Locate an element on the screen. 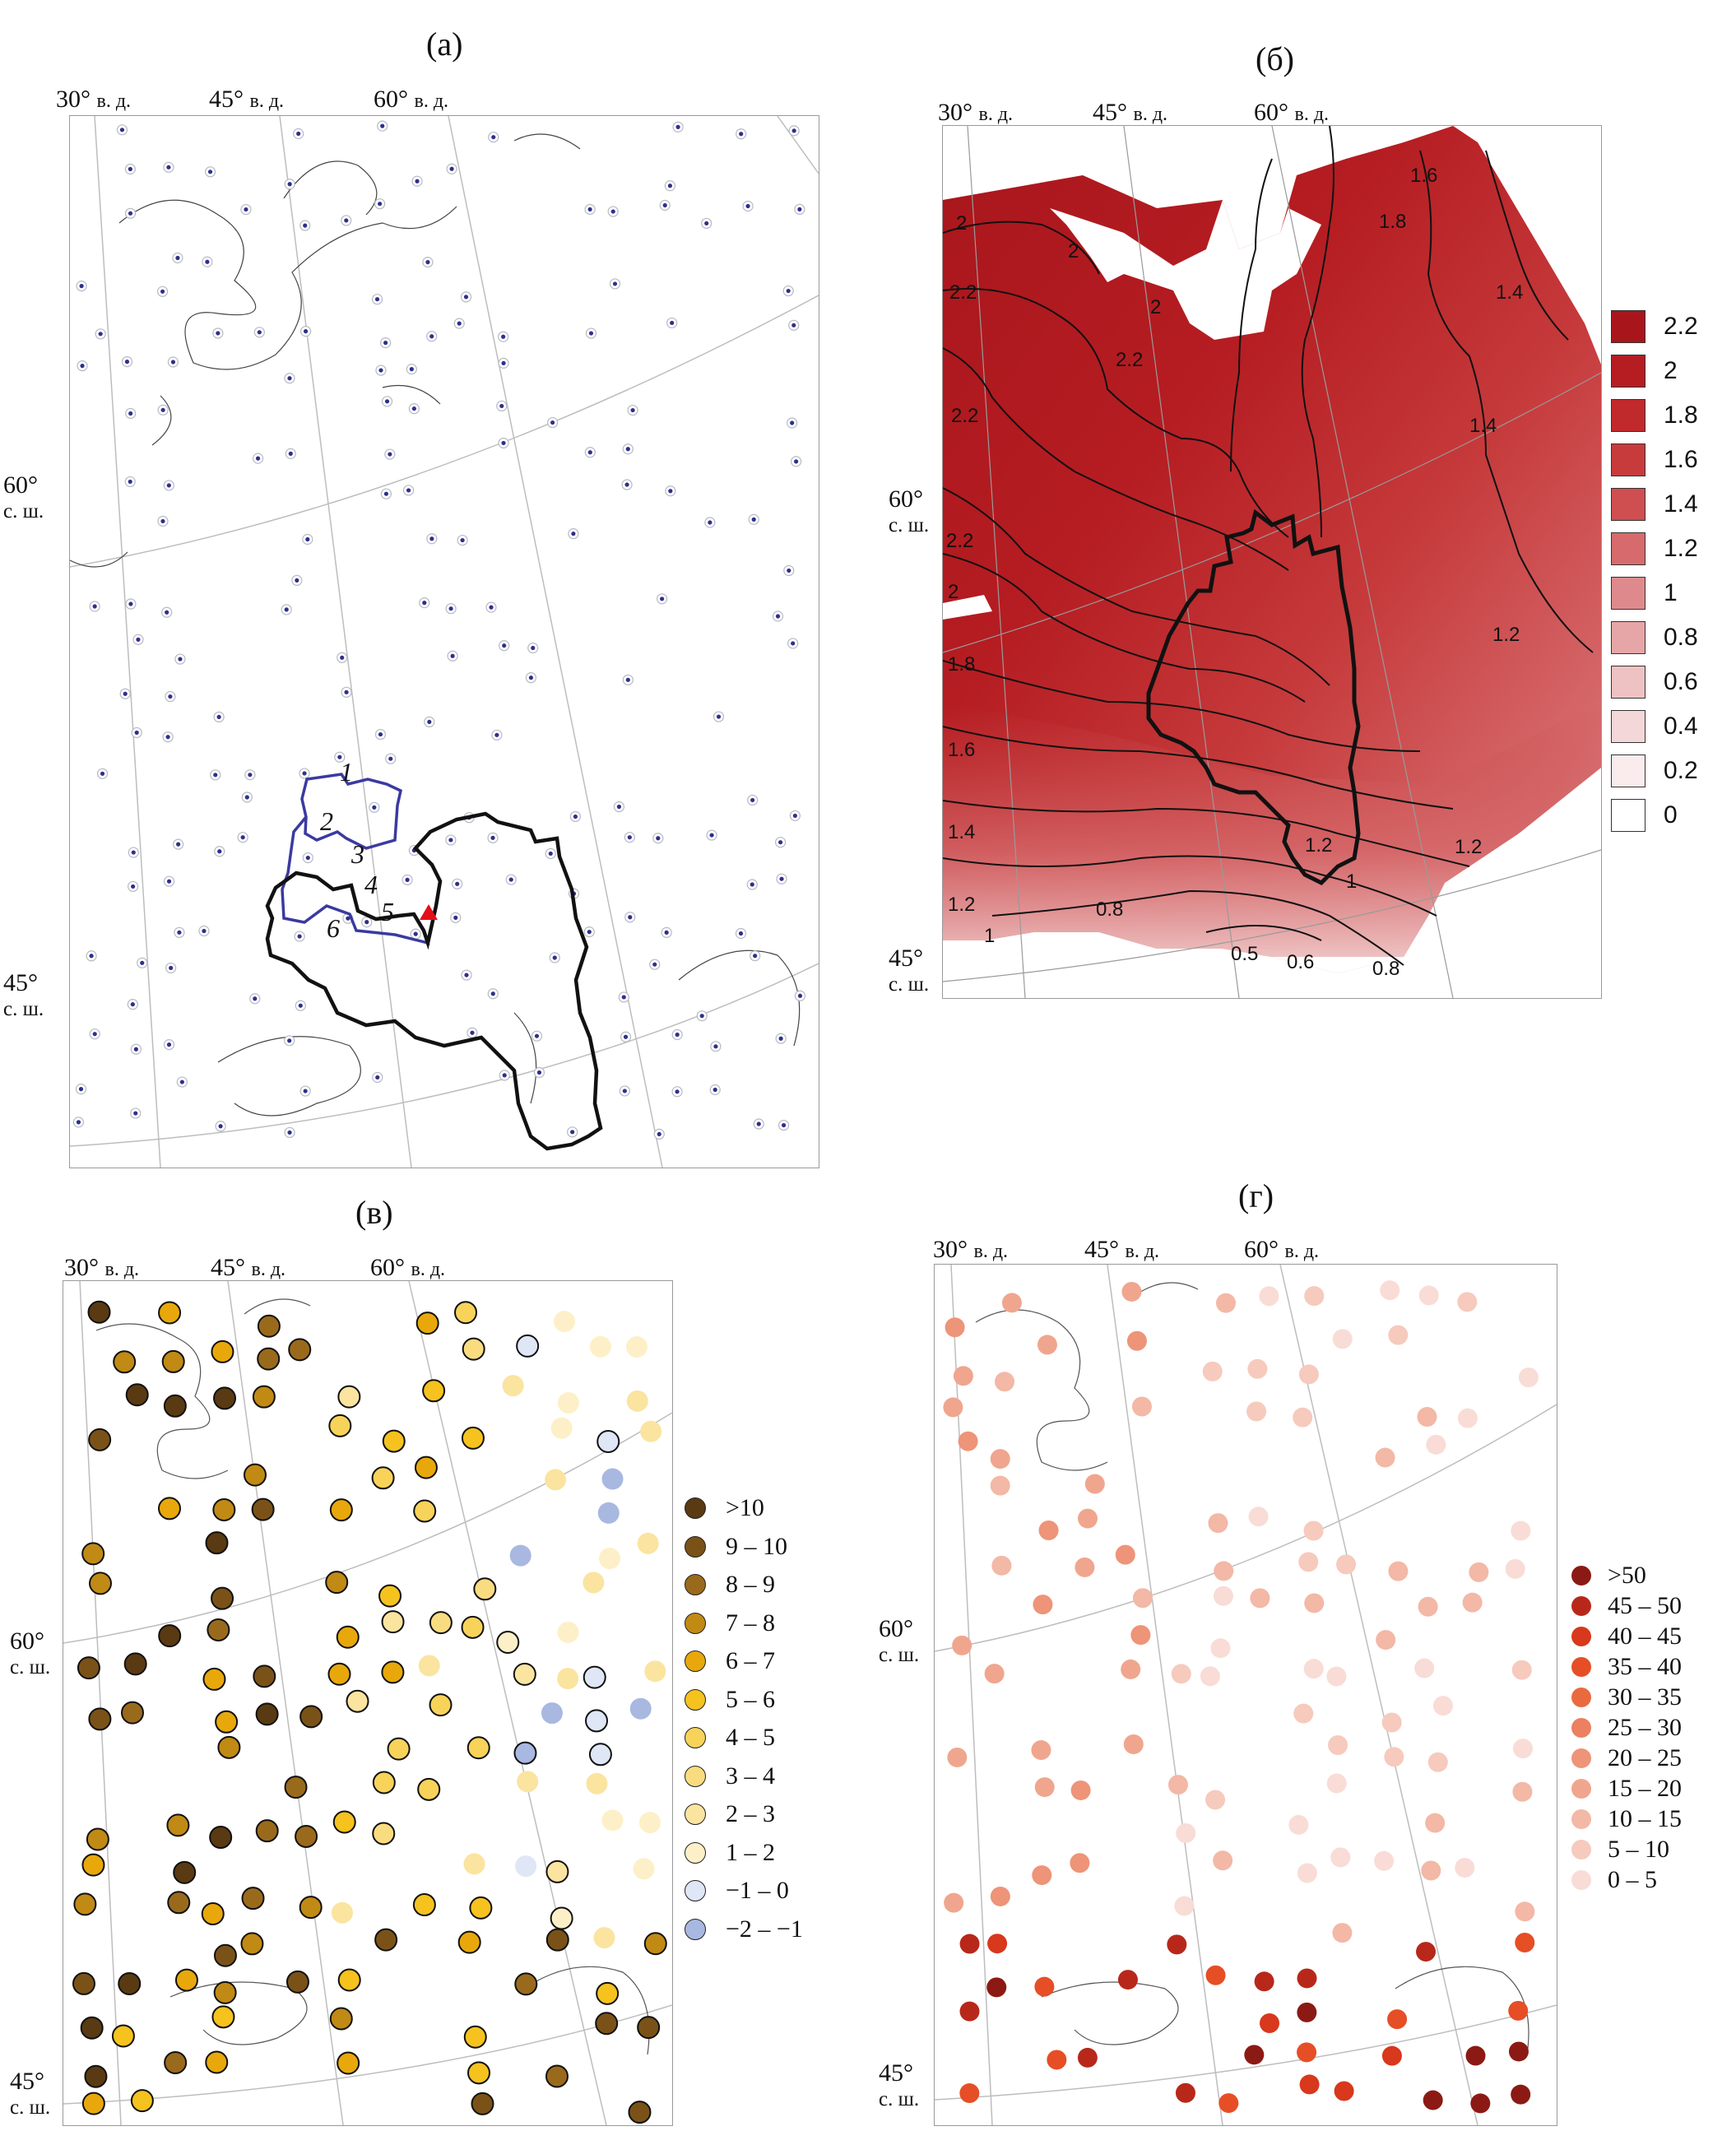 The height and width of the screenshot is (2131, 1736). panel-c-svg is located at coordinates (367, 1703).